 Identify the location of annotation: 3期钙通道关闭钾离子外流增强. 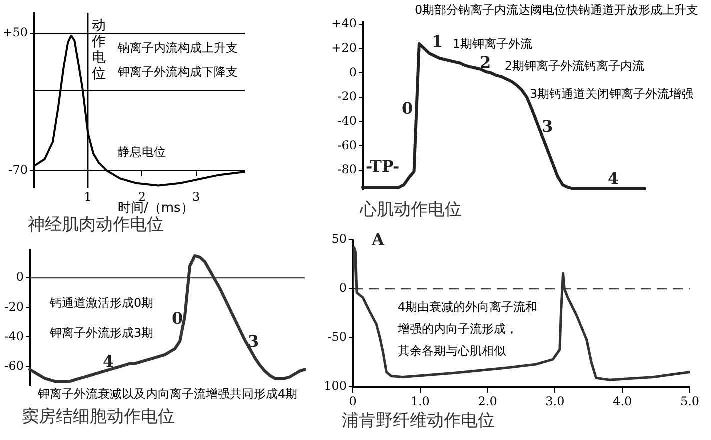
(612, 94).